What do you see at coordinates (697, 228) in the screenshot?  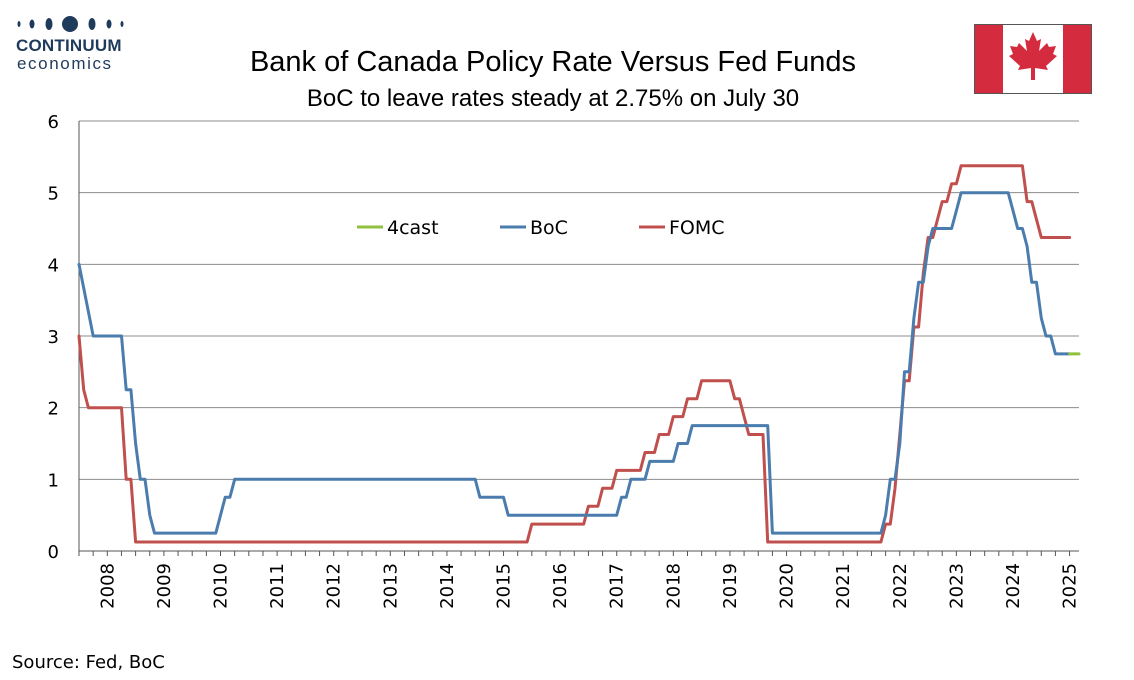 I see `legend-label: FOMC` at bounding box center [697, 228].